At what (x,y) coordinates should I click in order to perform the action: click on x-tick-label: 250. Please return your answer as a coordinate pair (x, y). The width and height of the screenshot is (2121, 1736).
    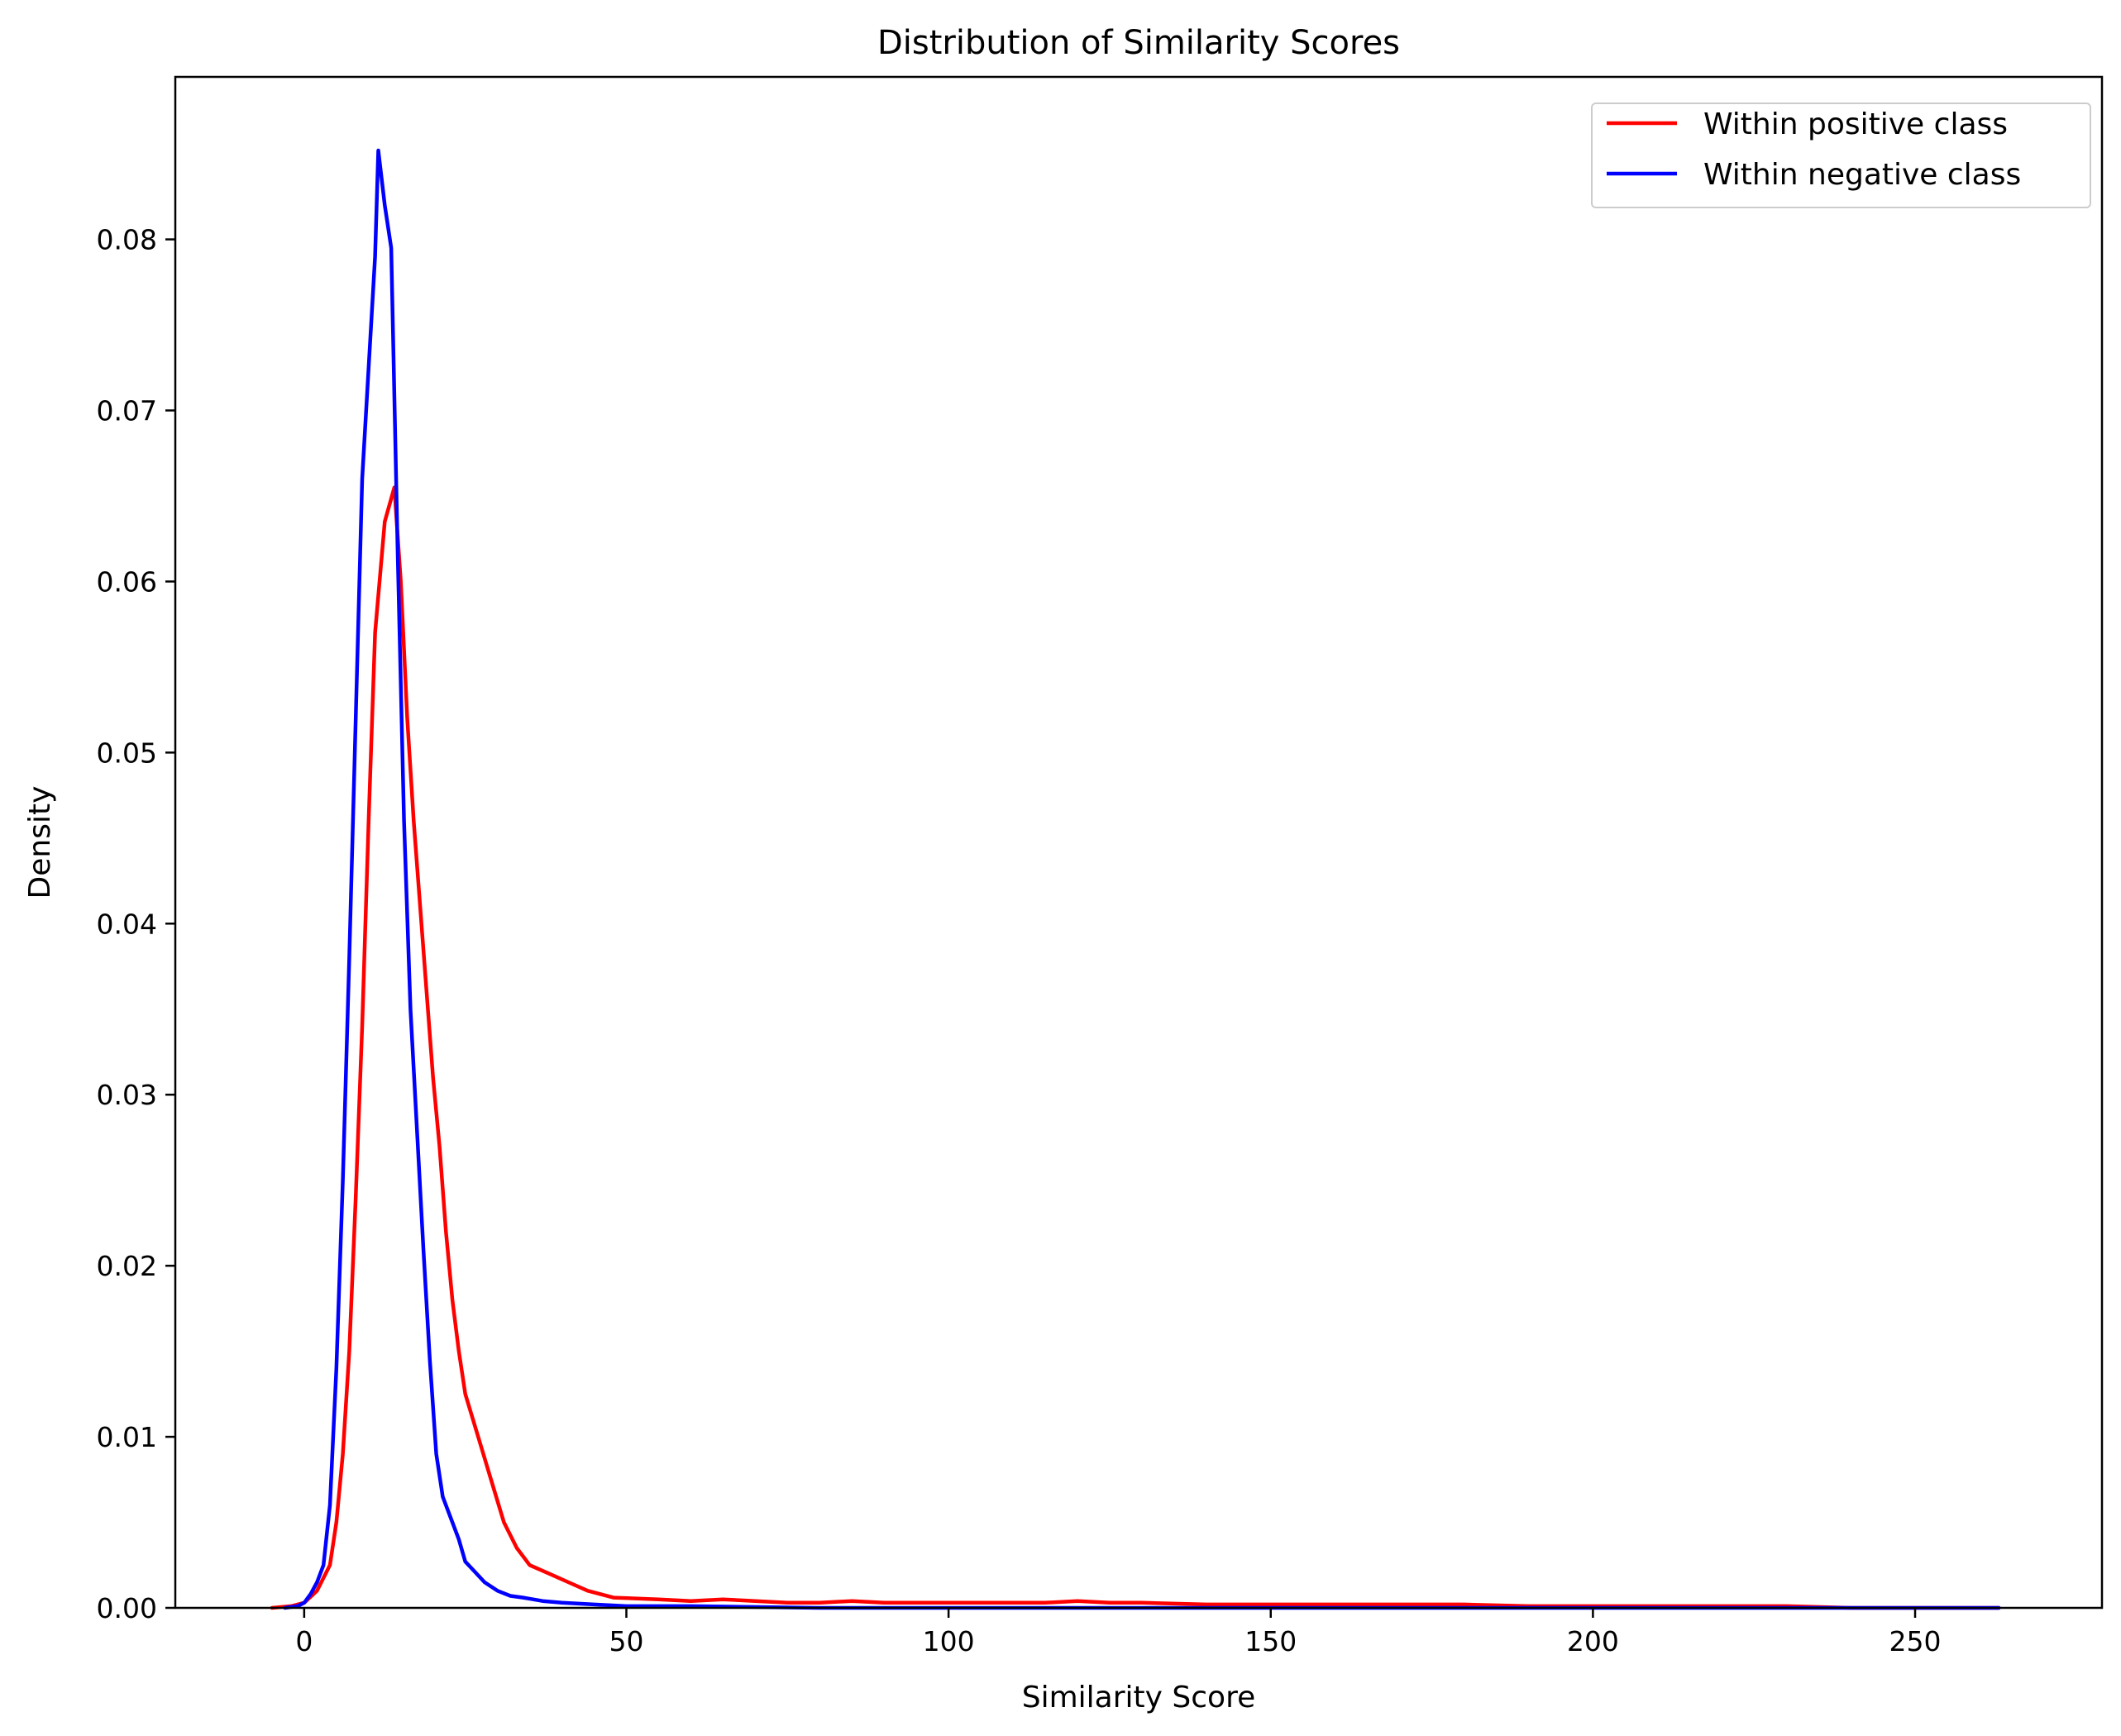
    Looking at the image, I should click on (1915, 1641).